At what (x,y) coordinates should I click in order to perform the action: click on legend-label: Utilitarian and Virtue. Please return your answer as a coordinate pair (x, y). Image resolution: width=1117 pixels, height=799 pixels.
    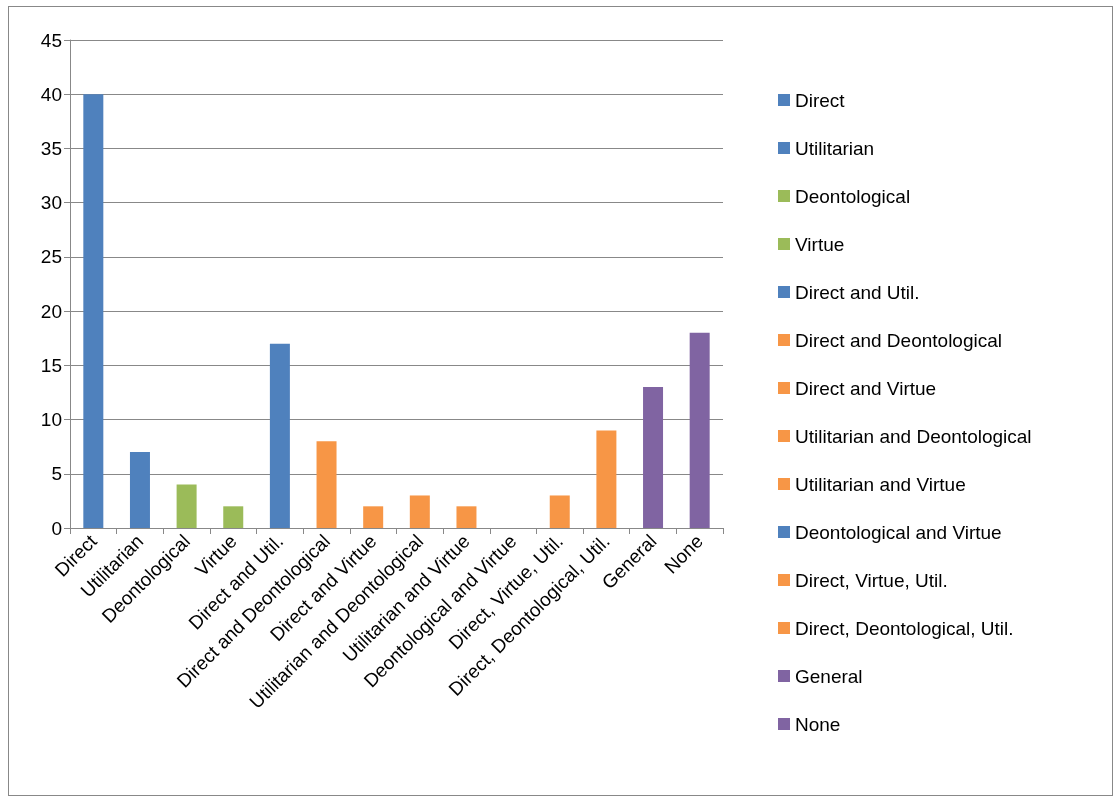
    Looking at the image, I should click on (880, 484).